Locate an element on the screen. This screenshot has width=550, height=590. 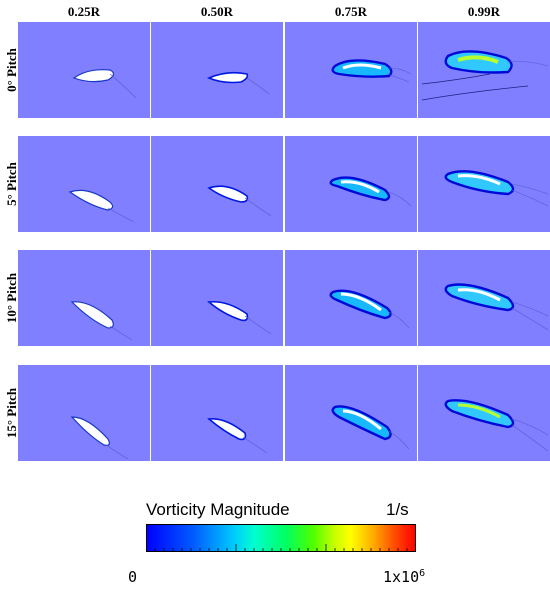
panel-15pitch-050r is located at coordinates (217, 413).